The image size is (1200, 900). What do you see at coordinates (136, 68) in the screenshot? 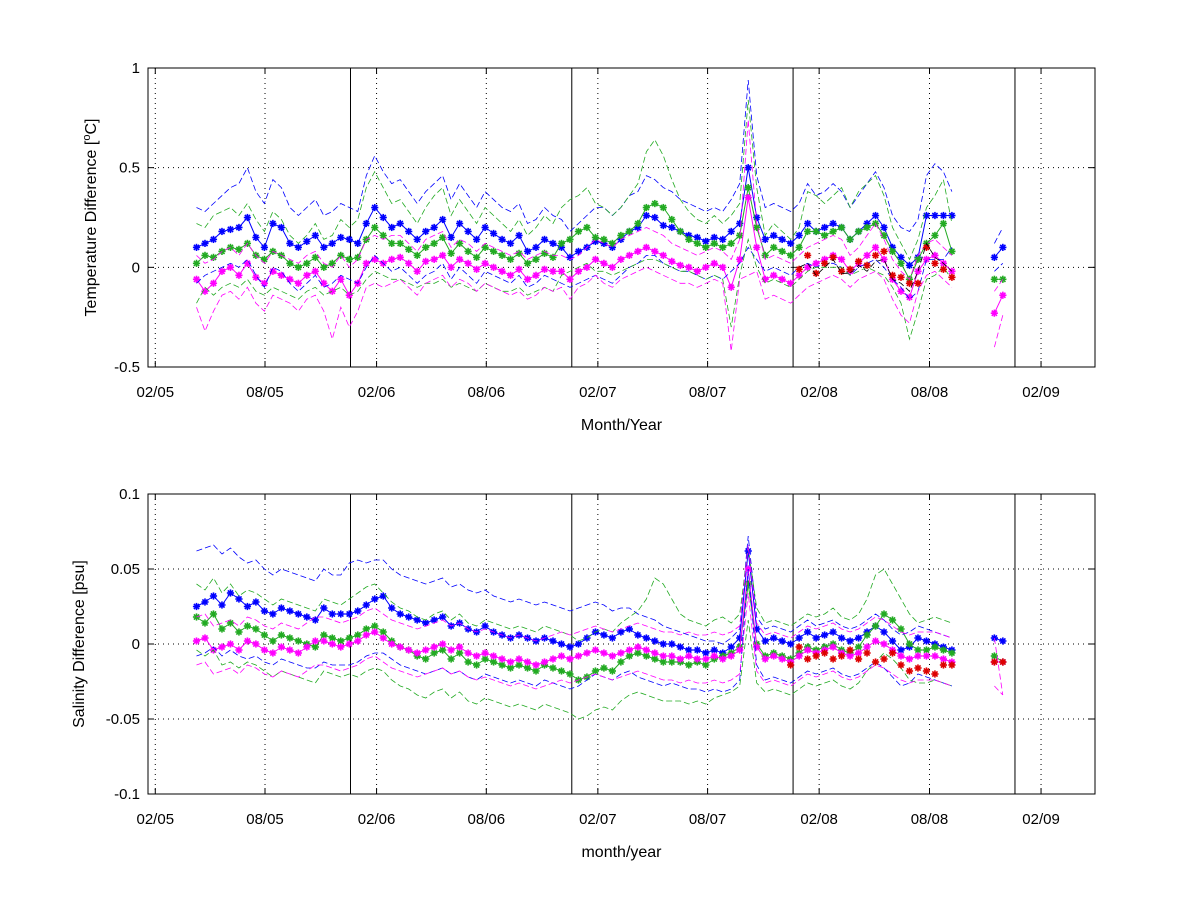
I see `y-tick-label: 1` at bounding box center [136, 68].